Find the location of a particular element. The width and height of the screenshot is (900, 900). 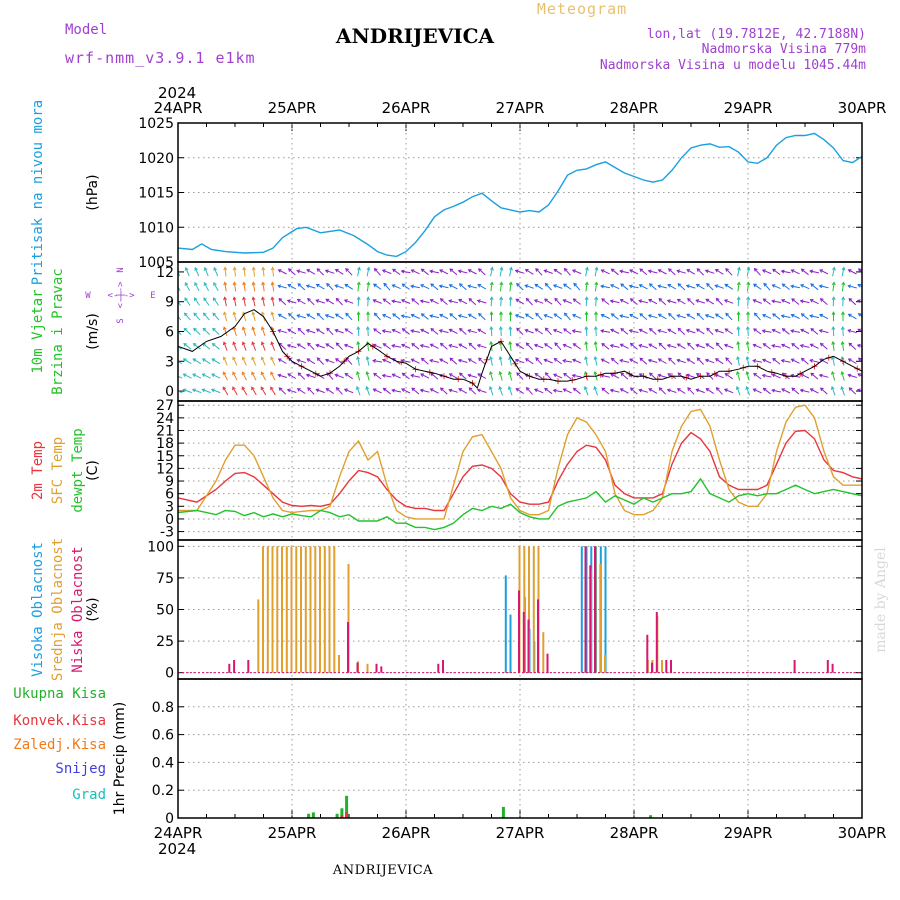

wind-series-label: 10m Vjetar is located at coordinates (38, 331).